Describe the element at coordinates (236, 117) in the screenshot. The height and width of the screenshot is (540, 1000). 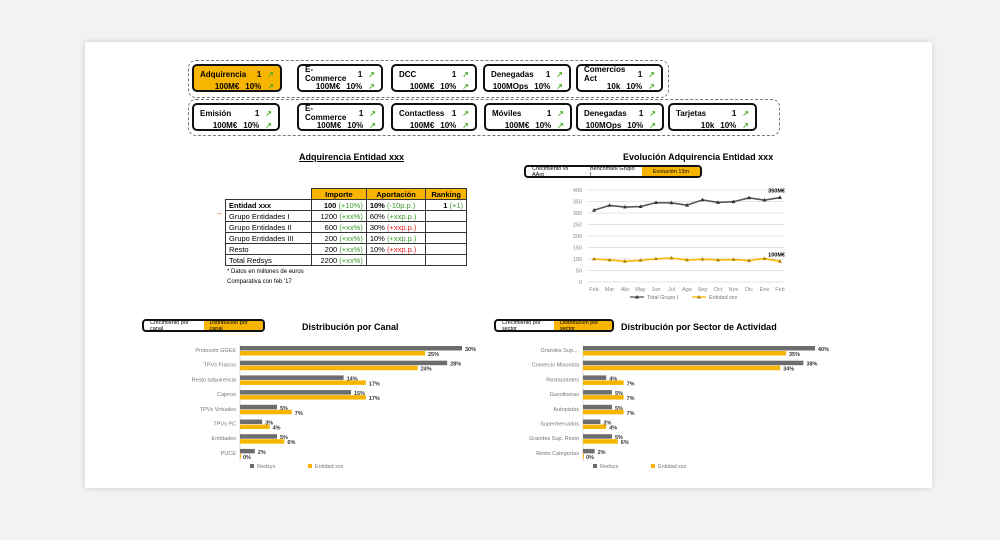
I see `kpi-card-row2-0: Emisión 1 ↗ 100M€ 10% ↗` at that location.